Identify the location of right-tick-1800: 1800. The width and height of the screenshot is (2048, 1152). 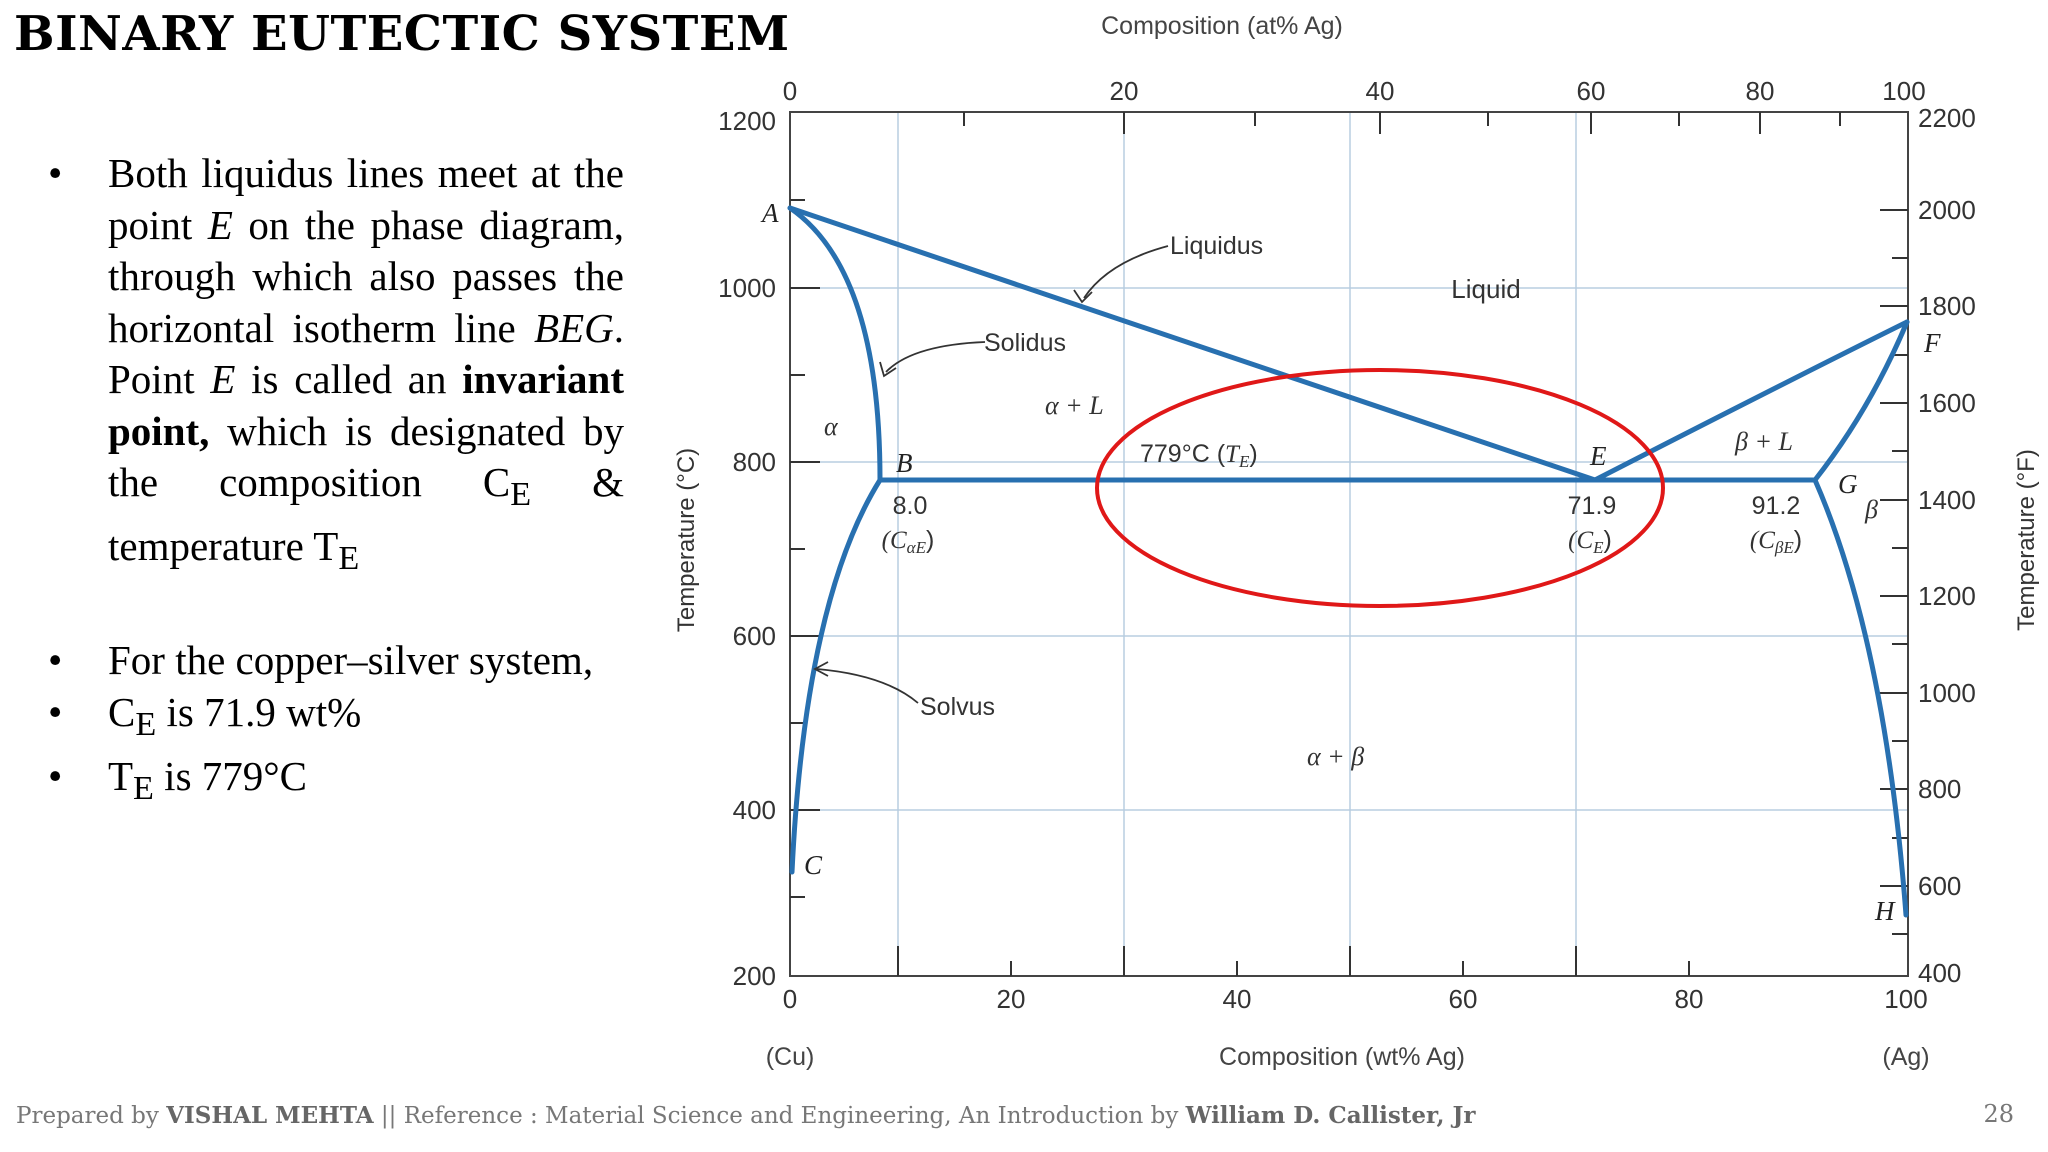
(1947, 306).